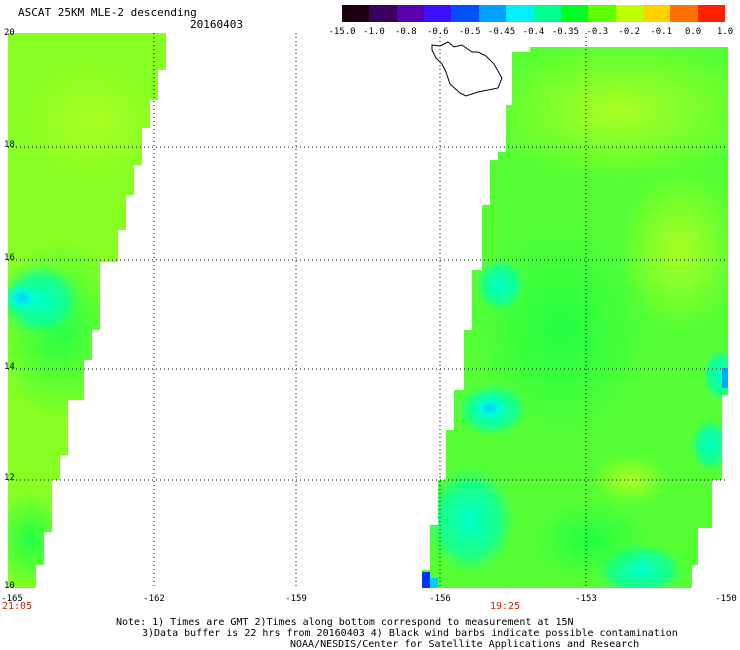  Describe the element at coordinates (437, 32) in the screenshot. I see `colorbar-label: -0.6` at that location.